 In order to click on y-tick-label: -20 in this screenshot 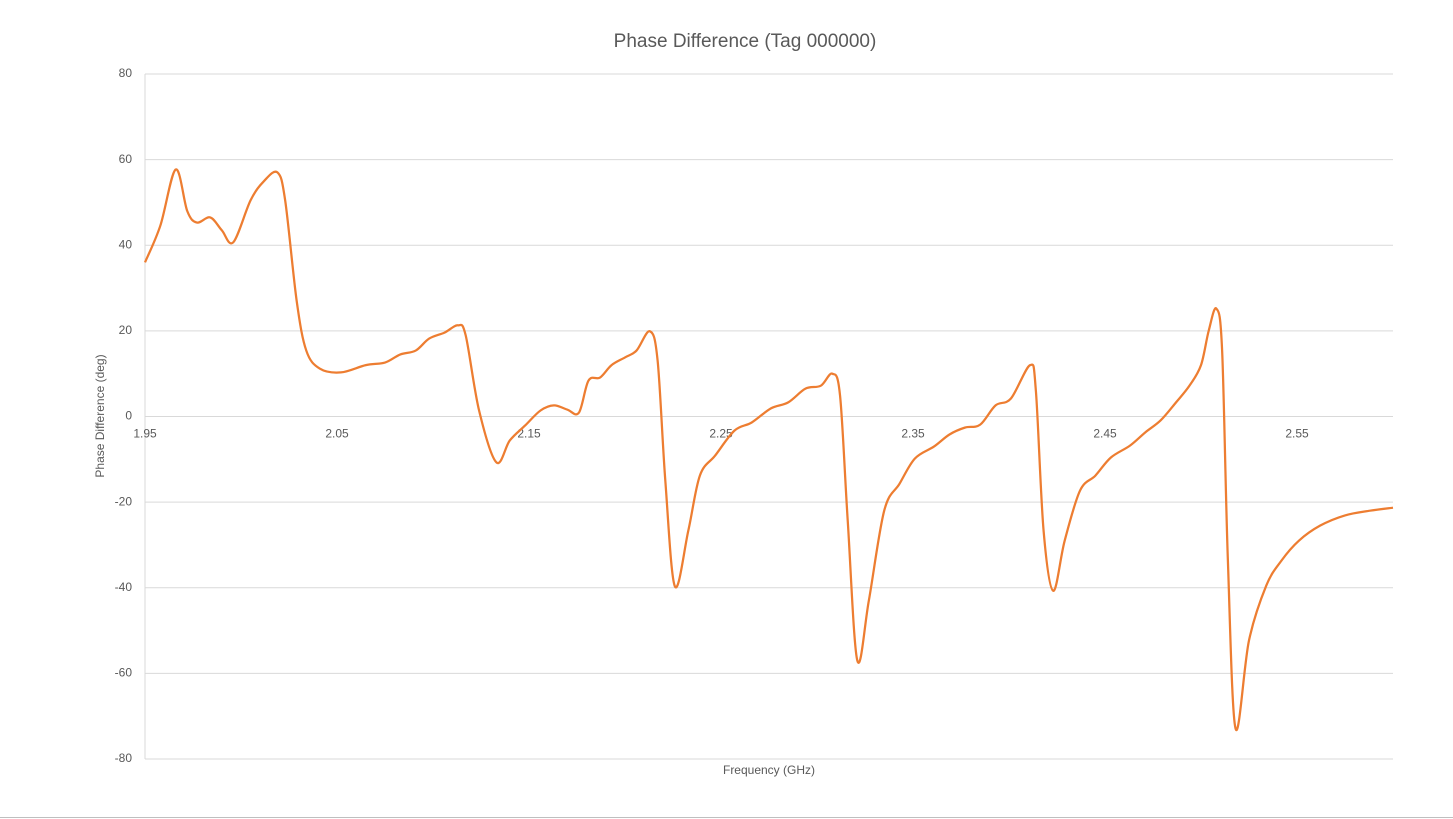, I will do `click(124, 501)`.